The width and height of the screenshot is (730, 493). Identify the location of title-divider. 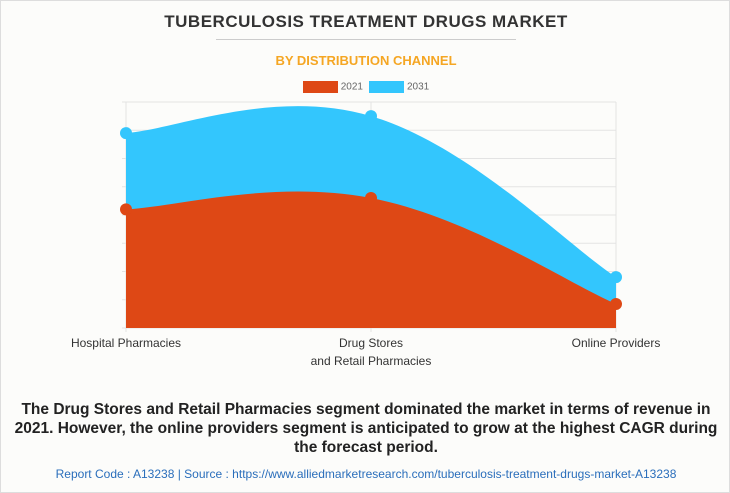
(366, 39).